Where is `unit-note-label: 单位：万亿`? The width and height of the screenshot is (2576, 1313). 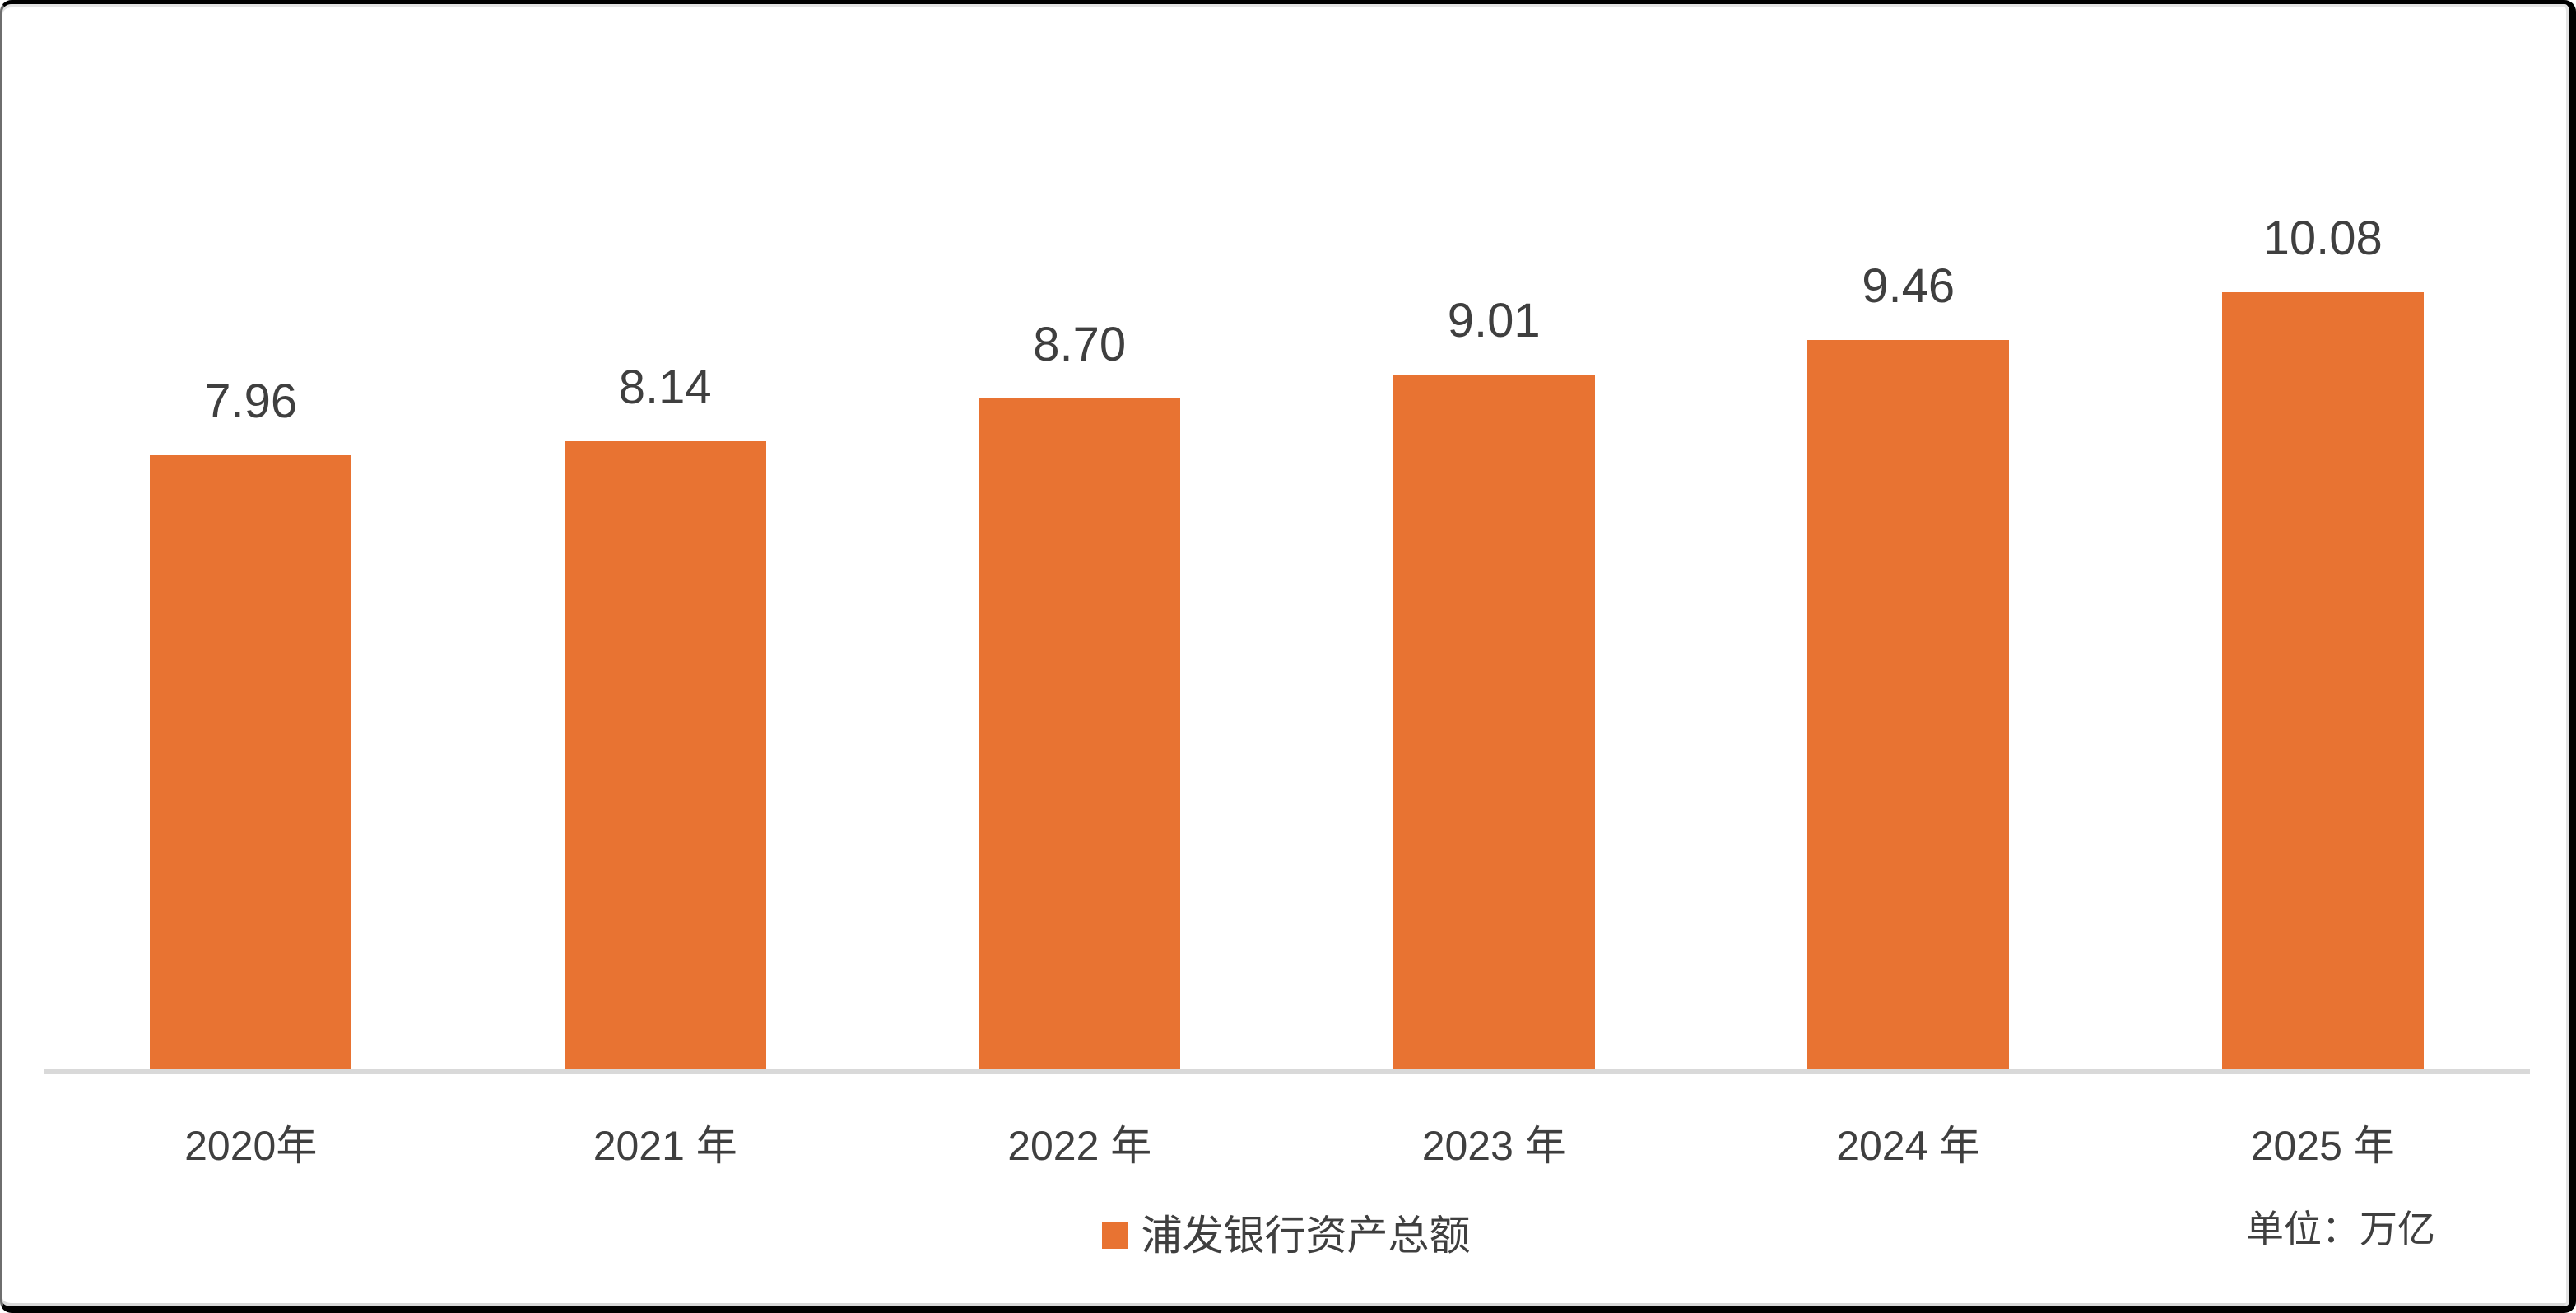
unit-note-label: 单位：万亿 is located at coordinates (2340, 1229).